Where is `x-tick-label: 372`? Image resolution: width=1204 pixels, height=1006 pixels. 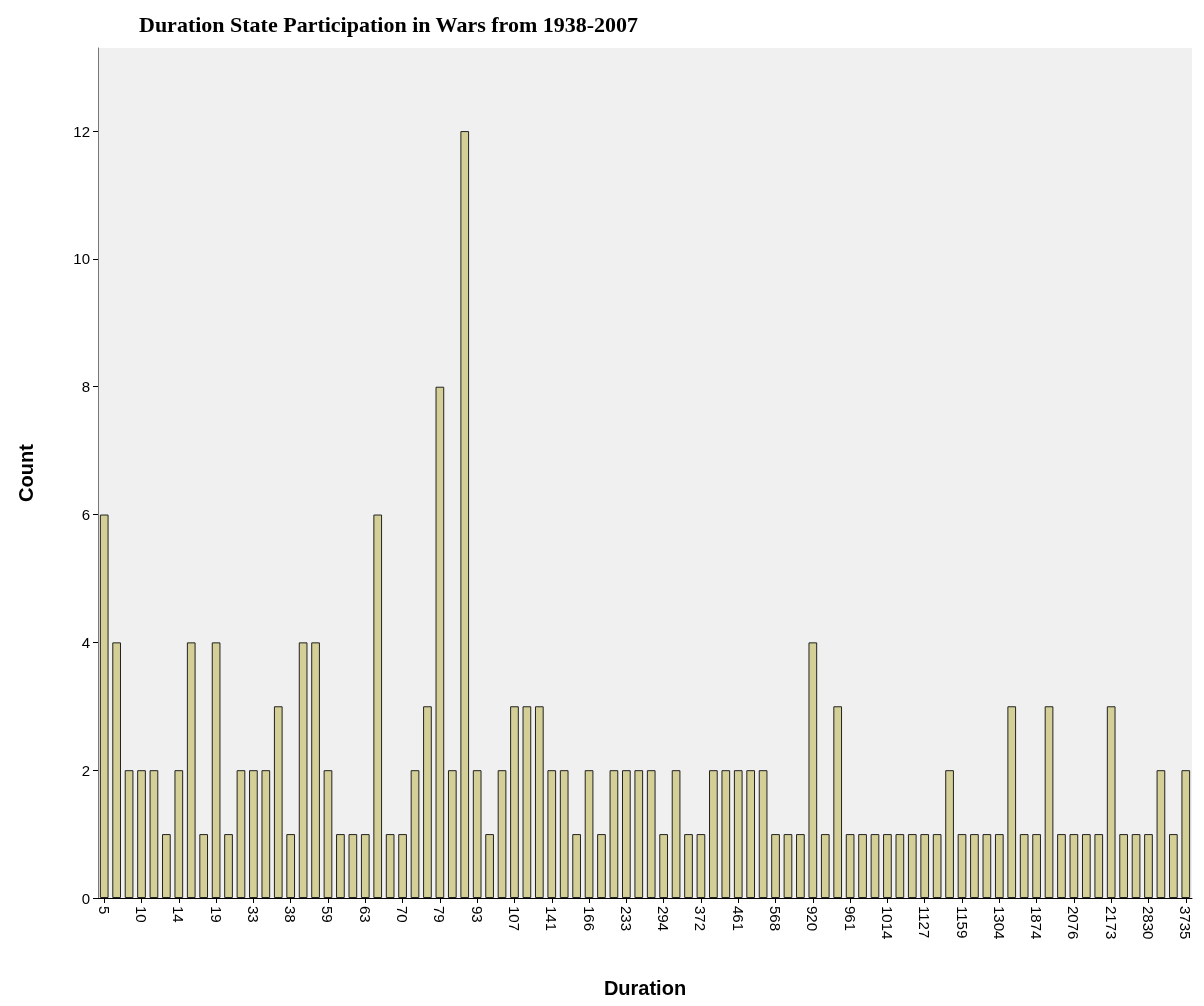
x-tick-label: 372 is located at coordinates (701, 919).